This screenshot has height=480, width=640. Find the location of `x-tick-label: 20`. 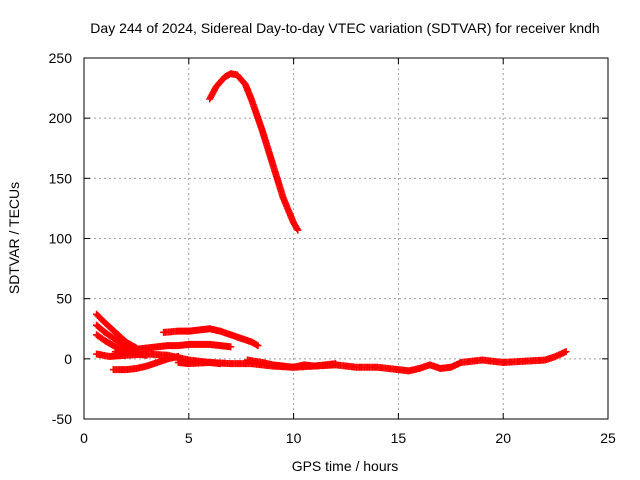

x-tick-label: 20 is located at coordinates (503, 438).